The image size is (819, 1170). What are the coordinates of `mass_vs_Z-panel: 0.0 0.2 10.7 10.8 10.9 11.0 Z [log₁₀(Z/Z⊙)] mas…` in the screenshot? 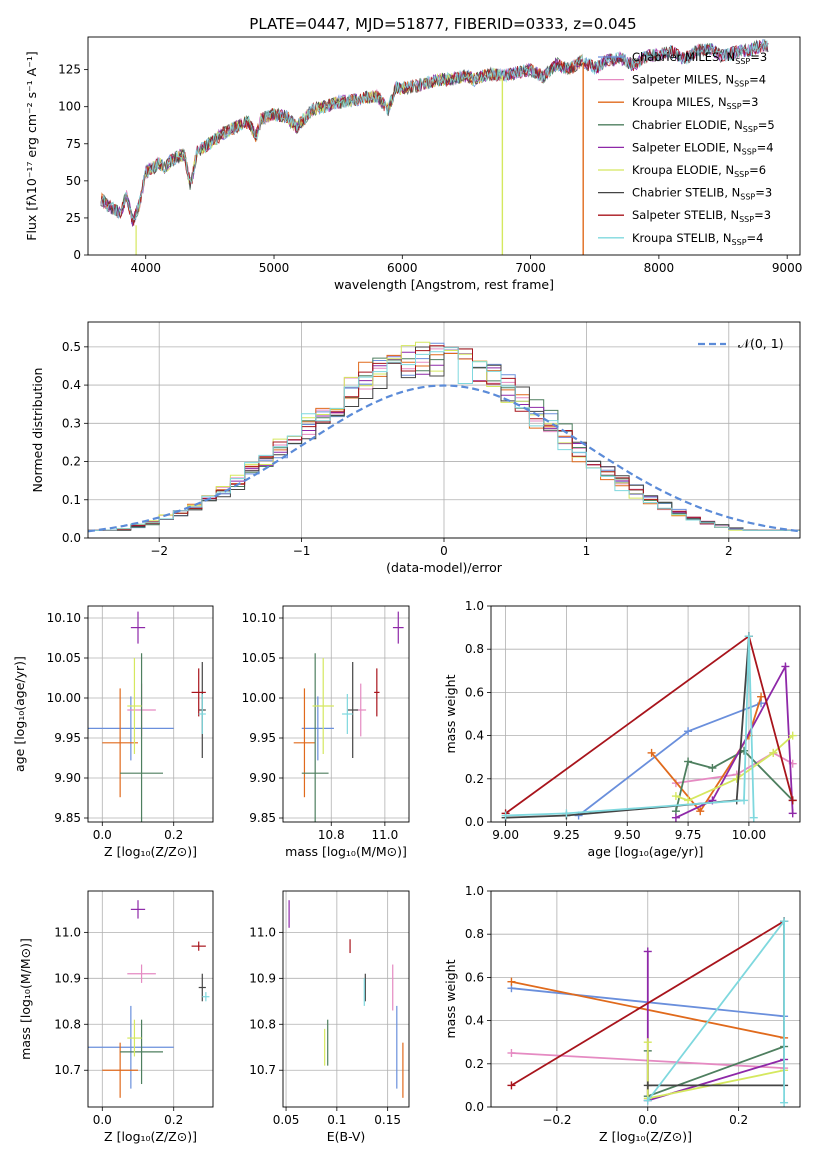 It's located at (116, 1017).